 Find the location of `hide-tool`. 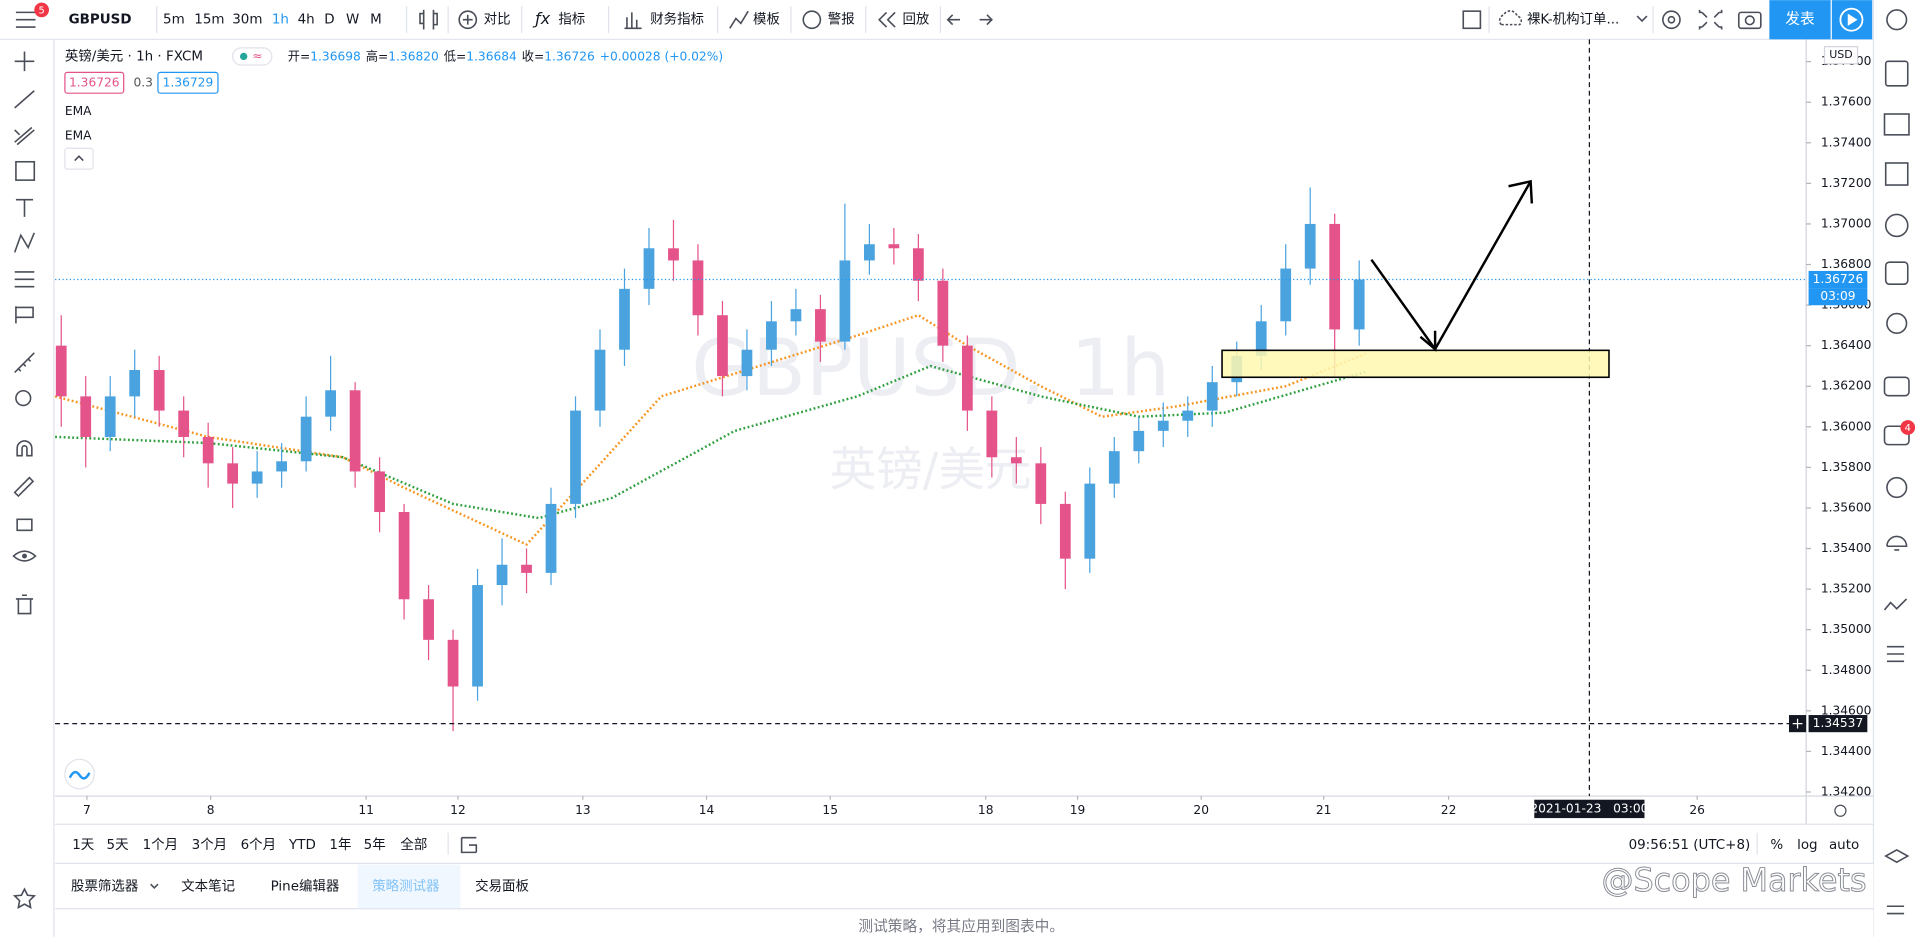

hide-tool is located at coordinates (24, 556).